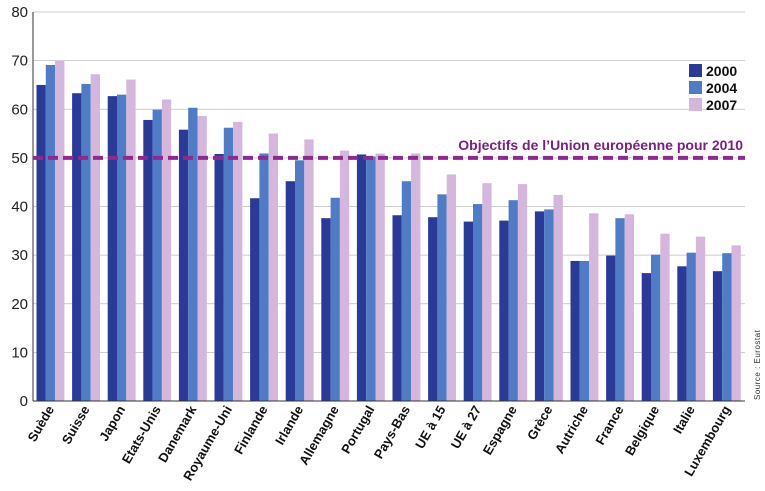  Describe the element at coordinates (695, 87) in the screenshot. I see `legend-swatch-2004` at that location.